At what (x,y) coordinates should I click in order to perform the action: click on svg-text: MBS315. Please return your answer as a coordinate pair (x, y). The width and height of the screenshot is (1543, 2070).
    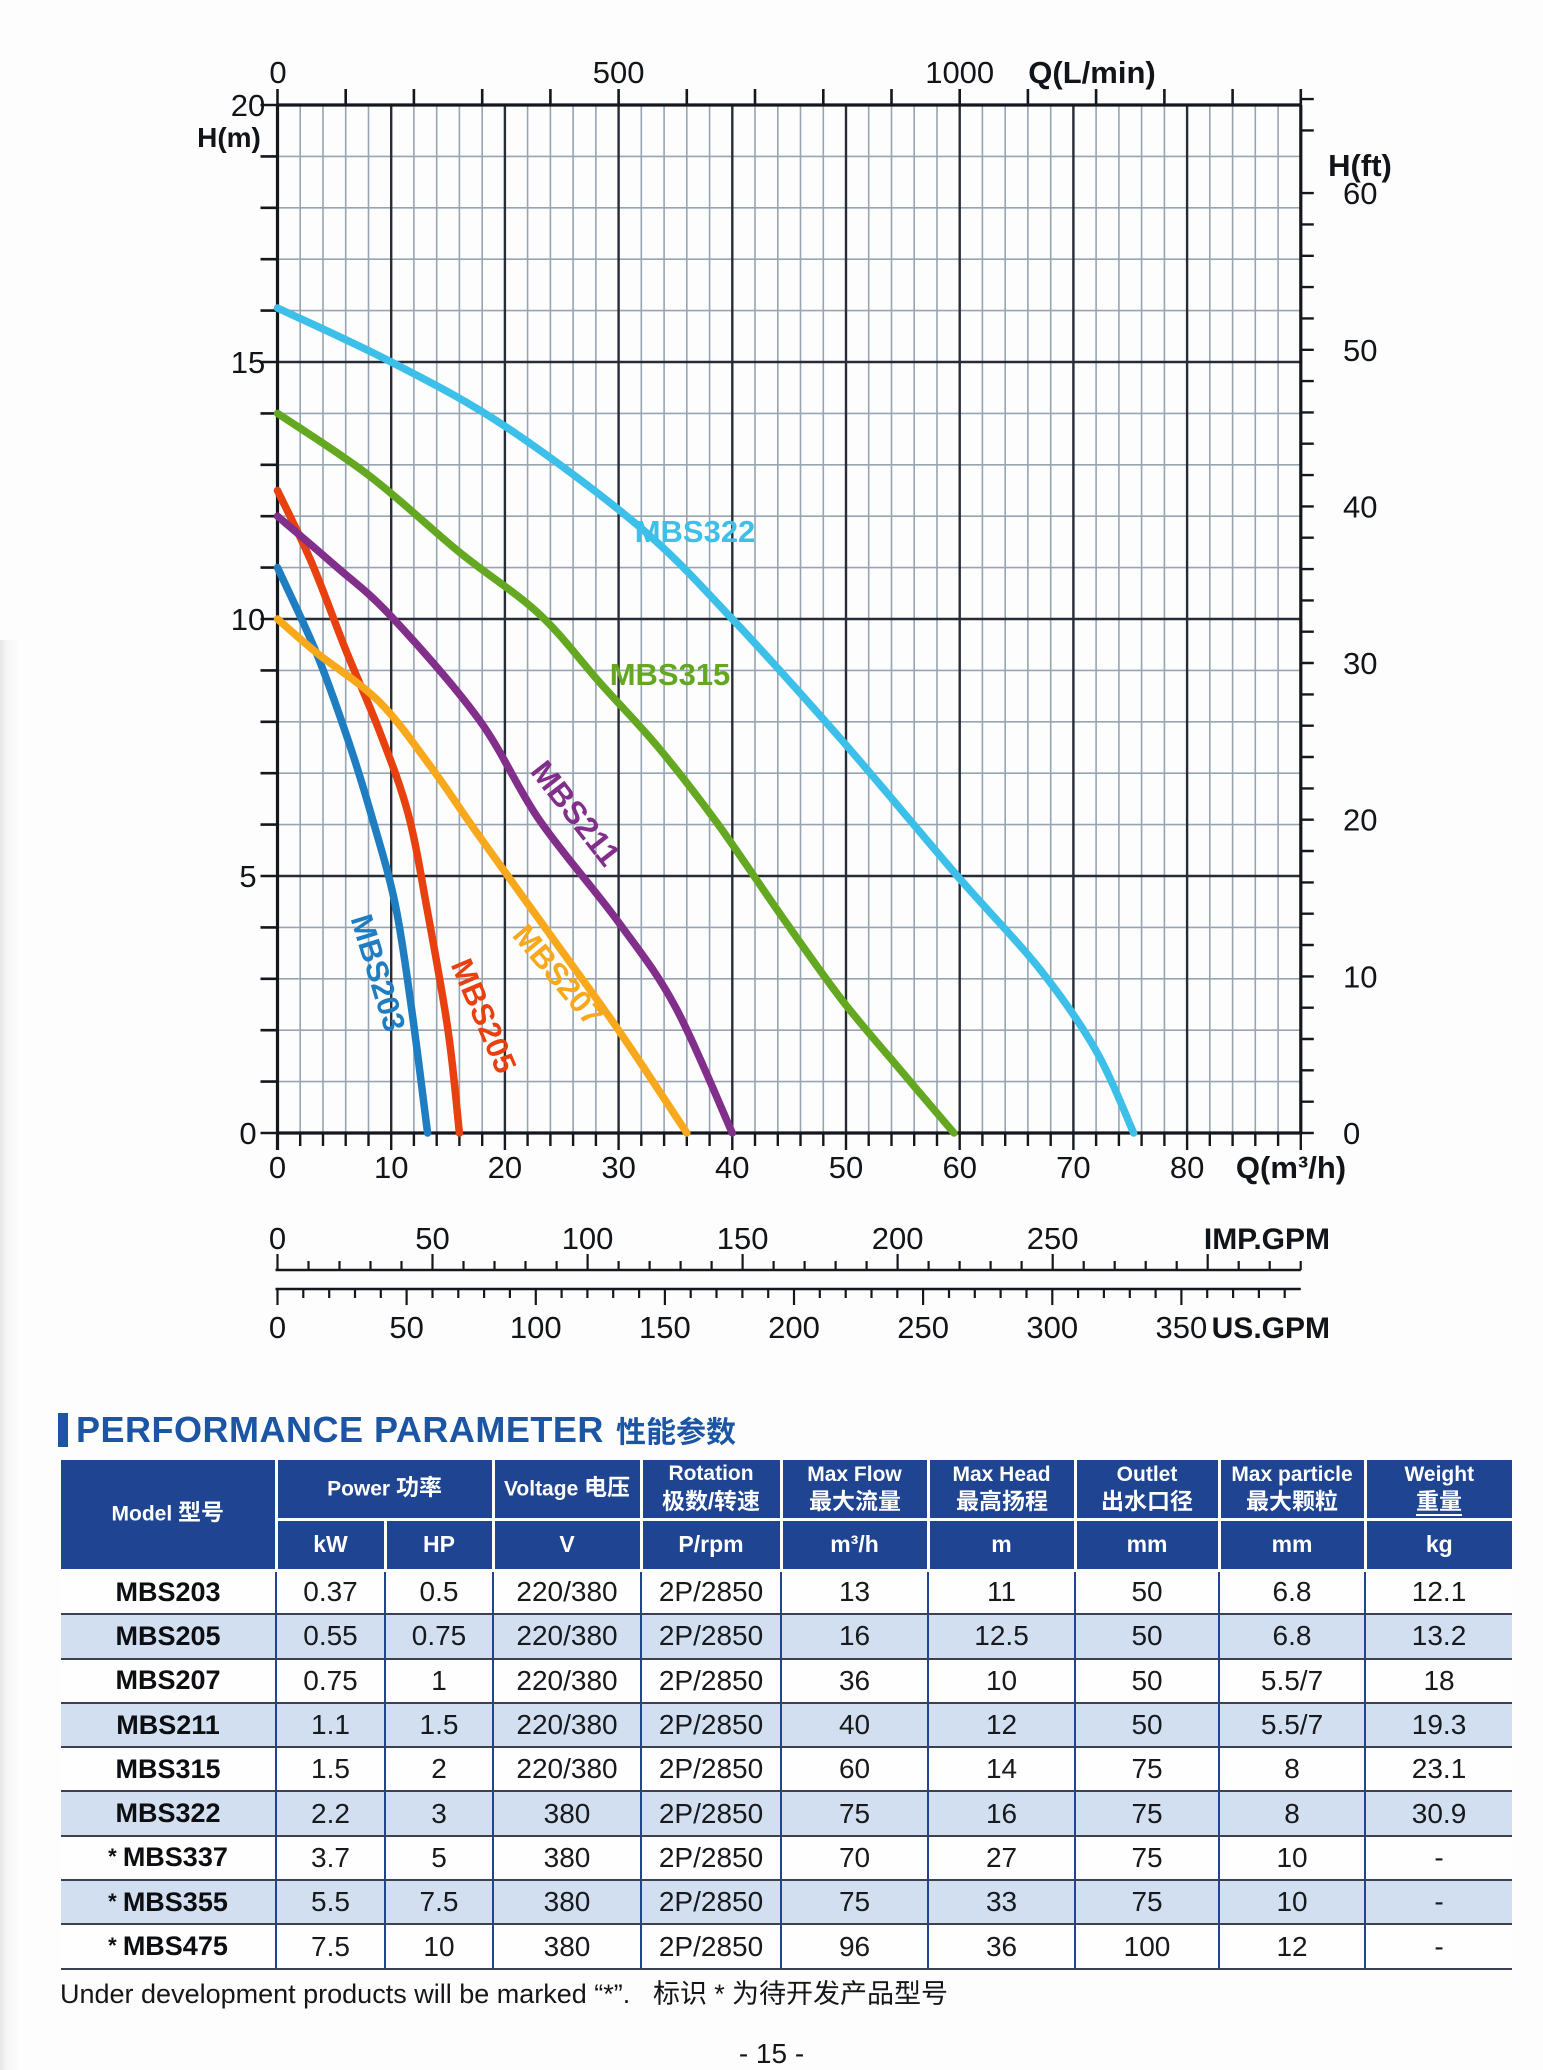
    Looking at the image, I should click on (670, 674).